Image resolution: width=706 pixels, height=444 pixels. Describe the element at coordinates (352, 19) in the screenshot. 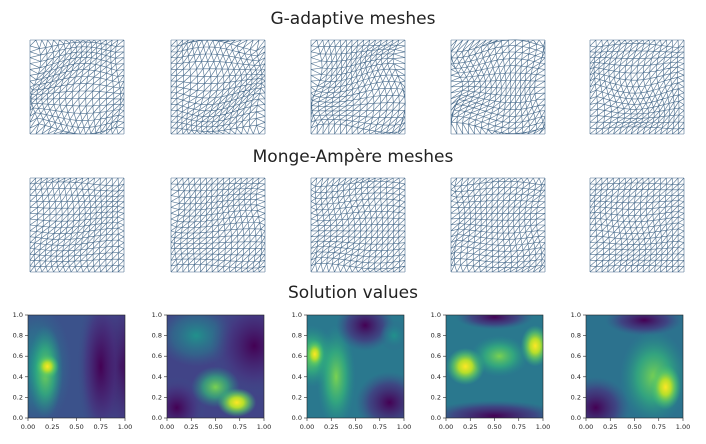

I see `section-title: G-adaptive meshes` at that location.